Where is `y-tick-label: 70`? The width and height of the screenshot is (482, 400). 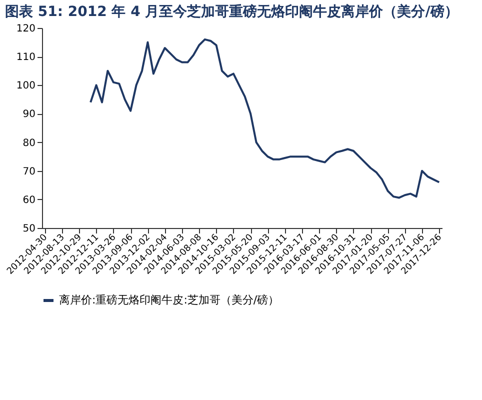 y-tick-label: 70 is located at coordinates (29, 172).